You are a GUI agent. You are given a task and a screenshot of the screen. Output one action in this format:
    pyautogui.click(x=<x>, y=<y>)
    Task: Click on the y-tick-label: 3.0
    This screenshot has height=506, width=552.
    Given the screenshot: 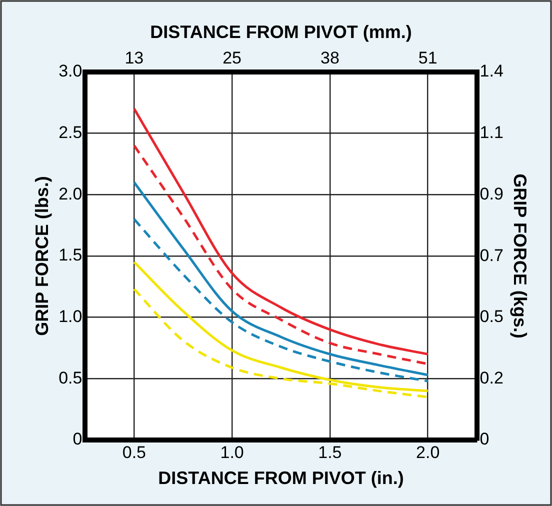 What is the action you would take?
    pyautogui.click(x=70, y=71)
    